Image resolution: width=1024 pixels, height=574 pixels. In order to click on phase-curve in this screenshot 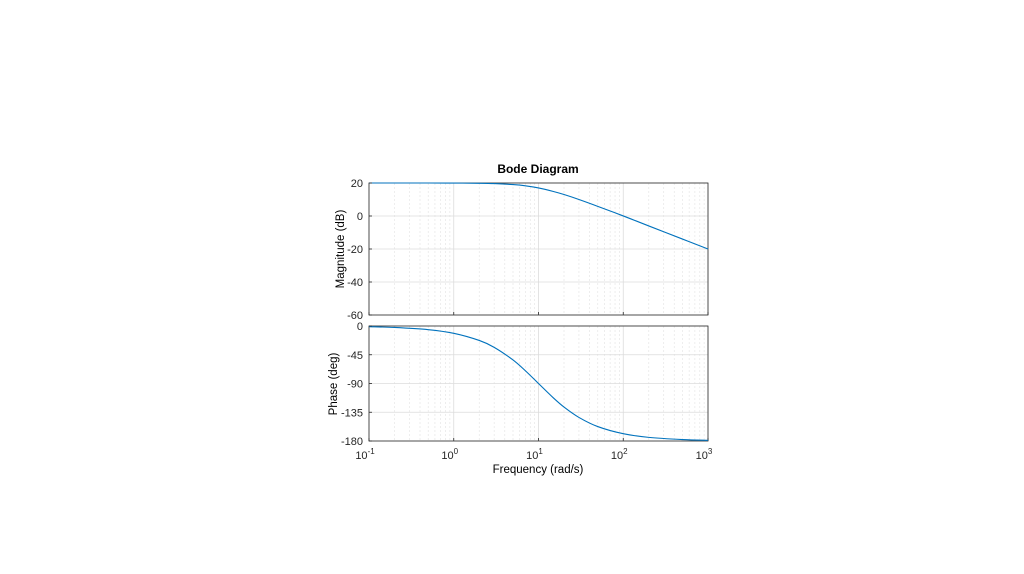, I will do `click(538, 383)`.